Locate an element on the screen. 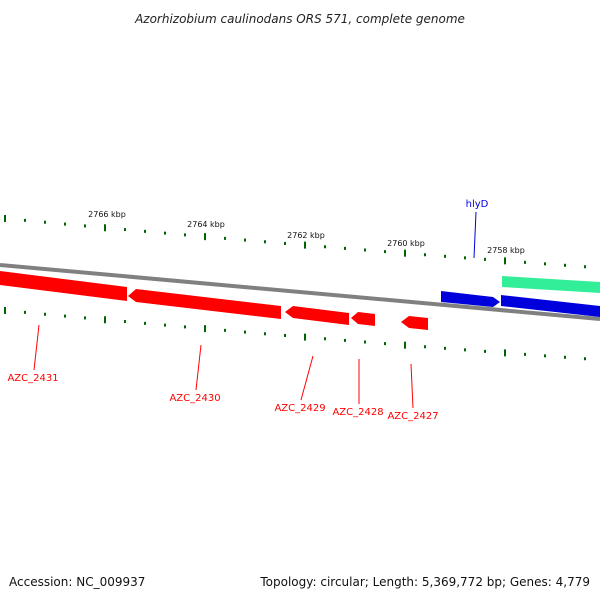  gene-arrow-hlyd is located at coordinates (470, 299).